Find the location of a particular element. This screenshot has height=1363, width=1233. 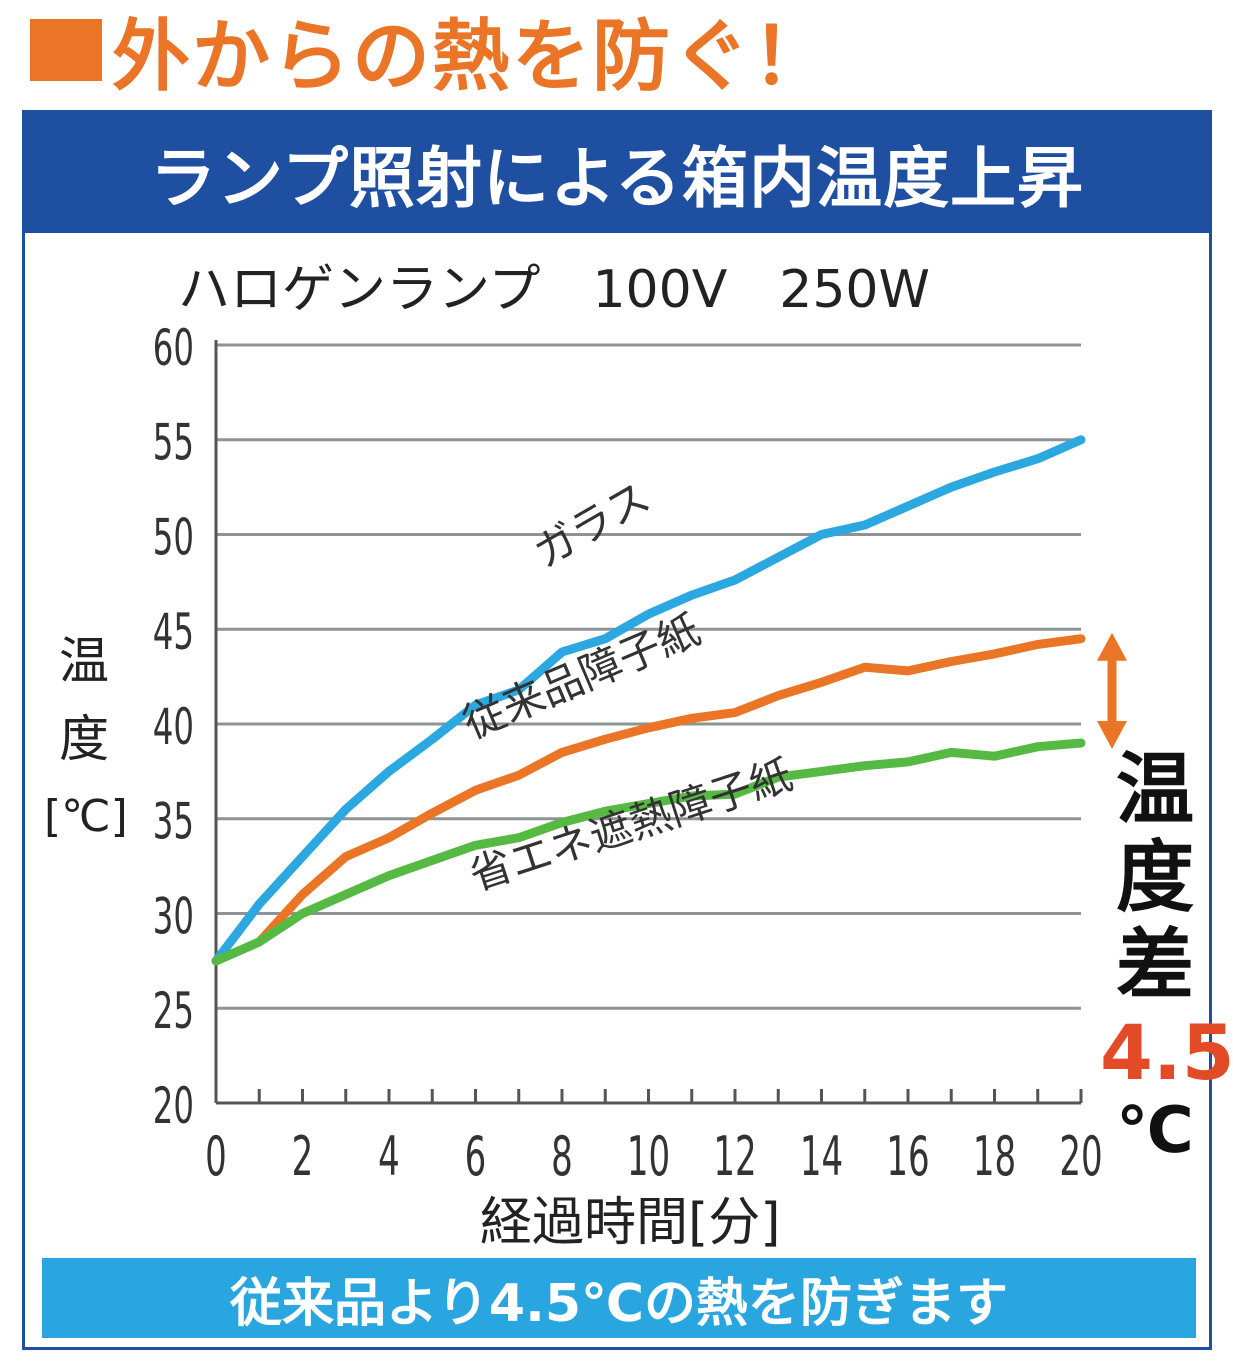

x-tick-label: 4 is located at coordinates (389, 1156).